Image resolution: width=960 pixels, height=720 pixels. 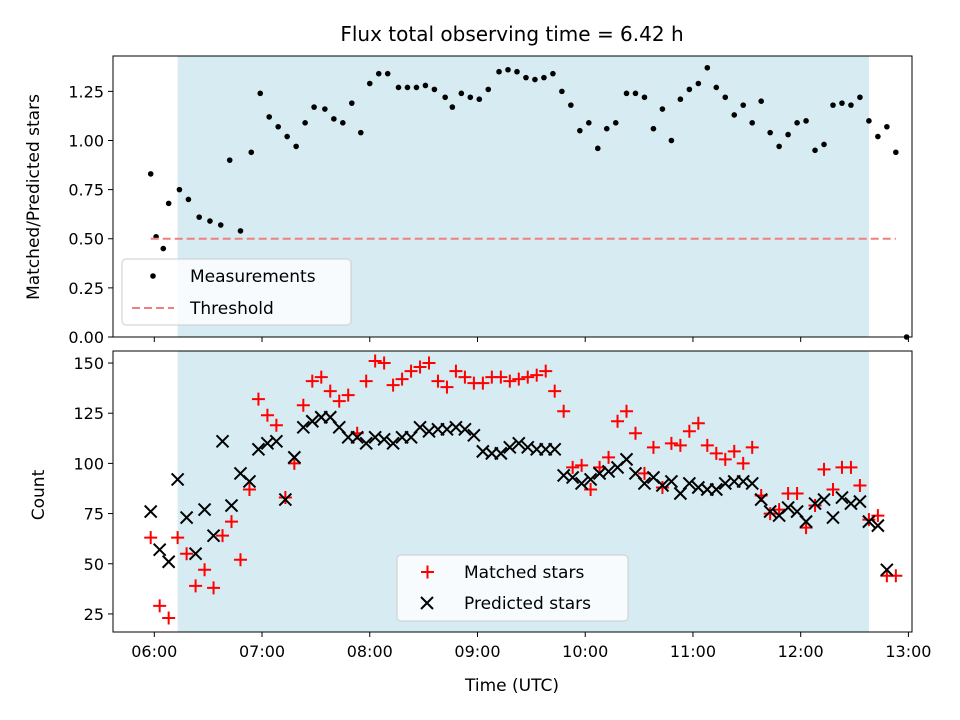 I want to click on bottom-y-tick-label: 75, so click(x=94, y=514).